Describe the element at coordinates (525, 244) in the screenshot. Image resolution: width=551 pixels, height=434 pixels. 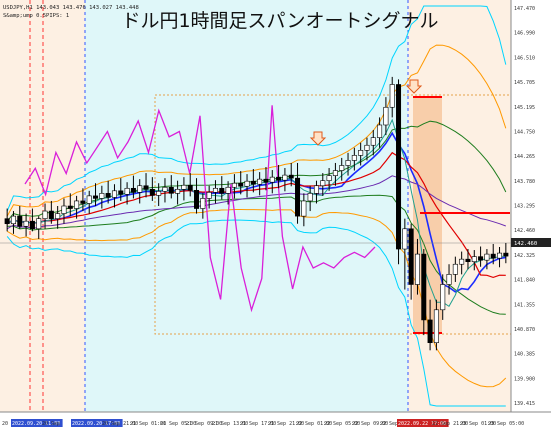
I see `current-price-label: 142.460` at that location.